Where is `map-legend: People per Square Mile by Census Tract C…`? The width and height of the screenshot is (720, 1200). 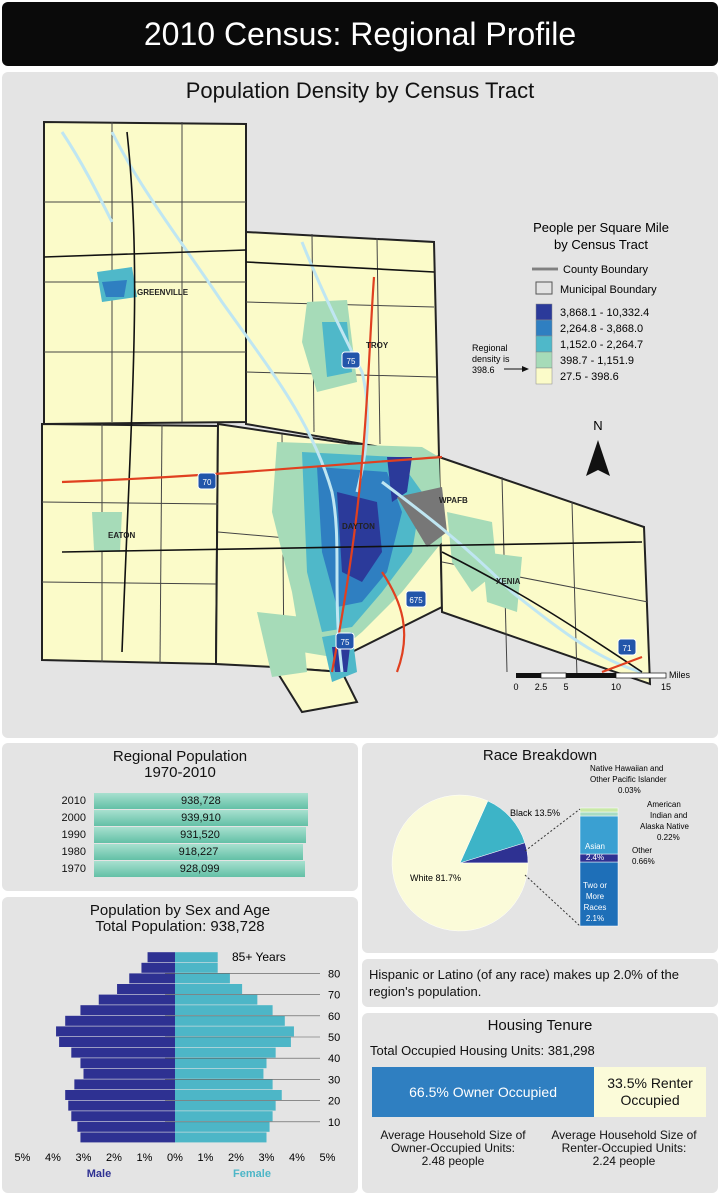 map-legend: People per Square Mile by Census Tract C… is located at coordinates (570, 302).